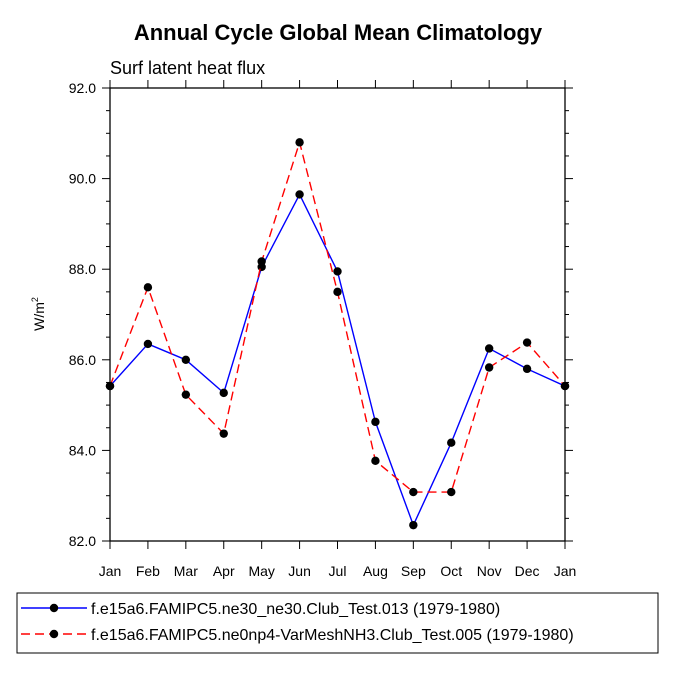  I want to click on chart-subtitle: Surf latent heat flux, so click(187, 68).